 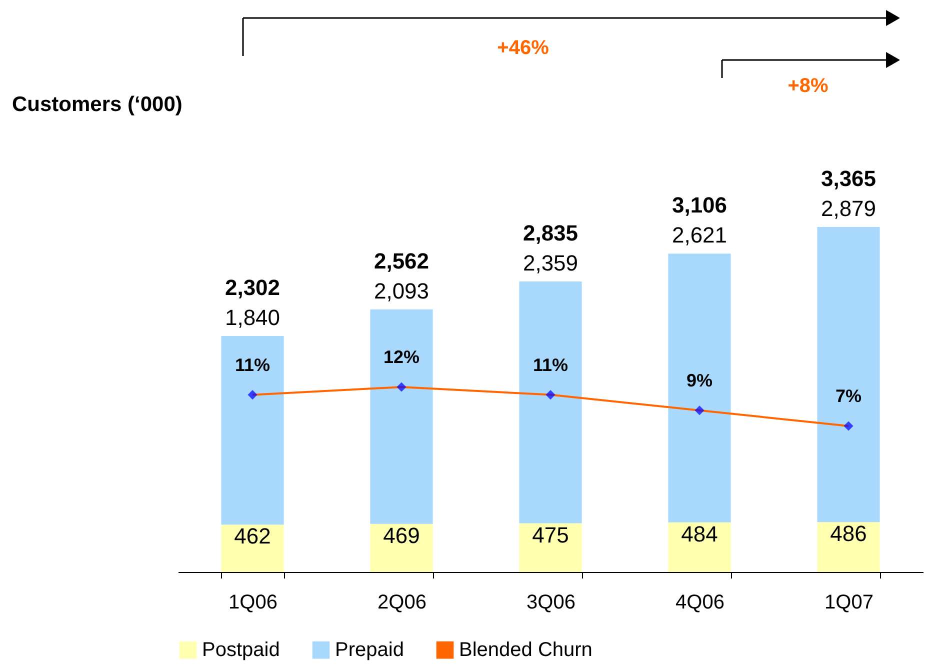 What do you see at coordinates (252, 287) in the screenshot?
I see `total-label: 2,302` at bounding box center [252, 287].